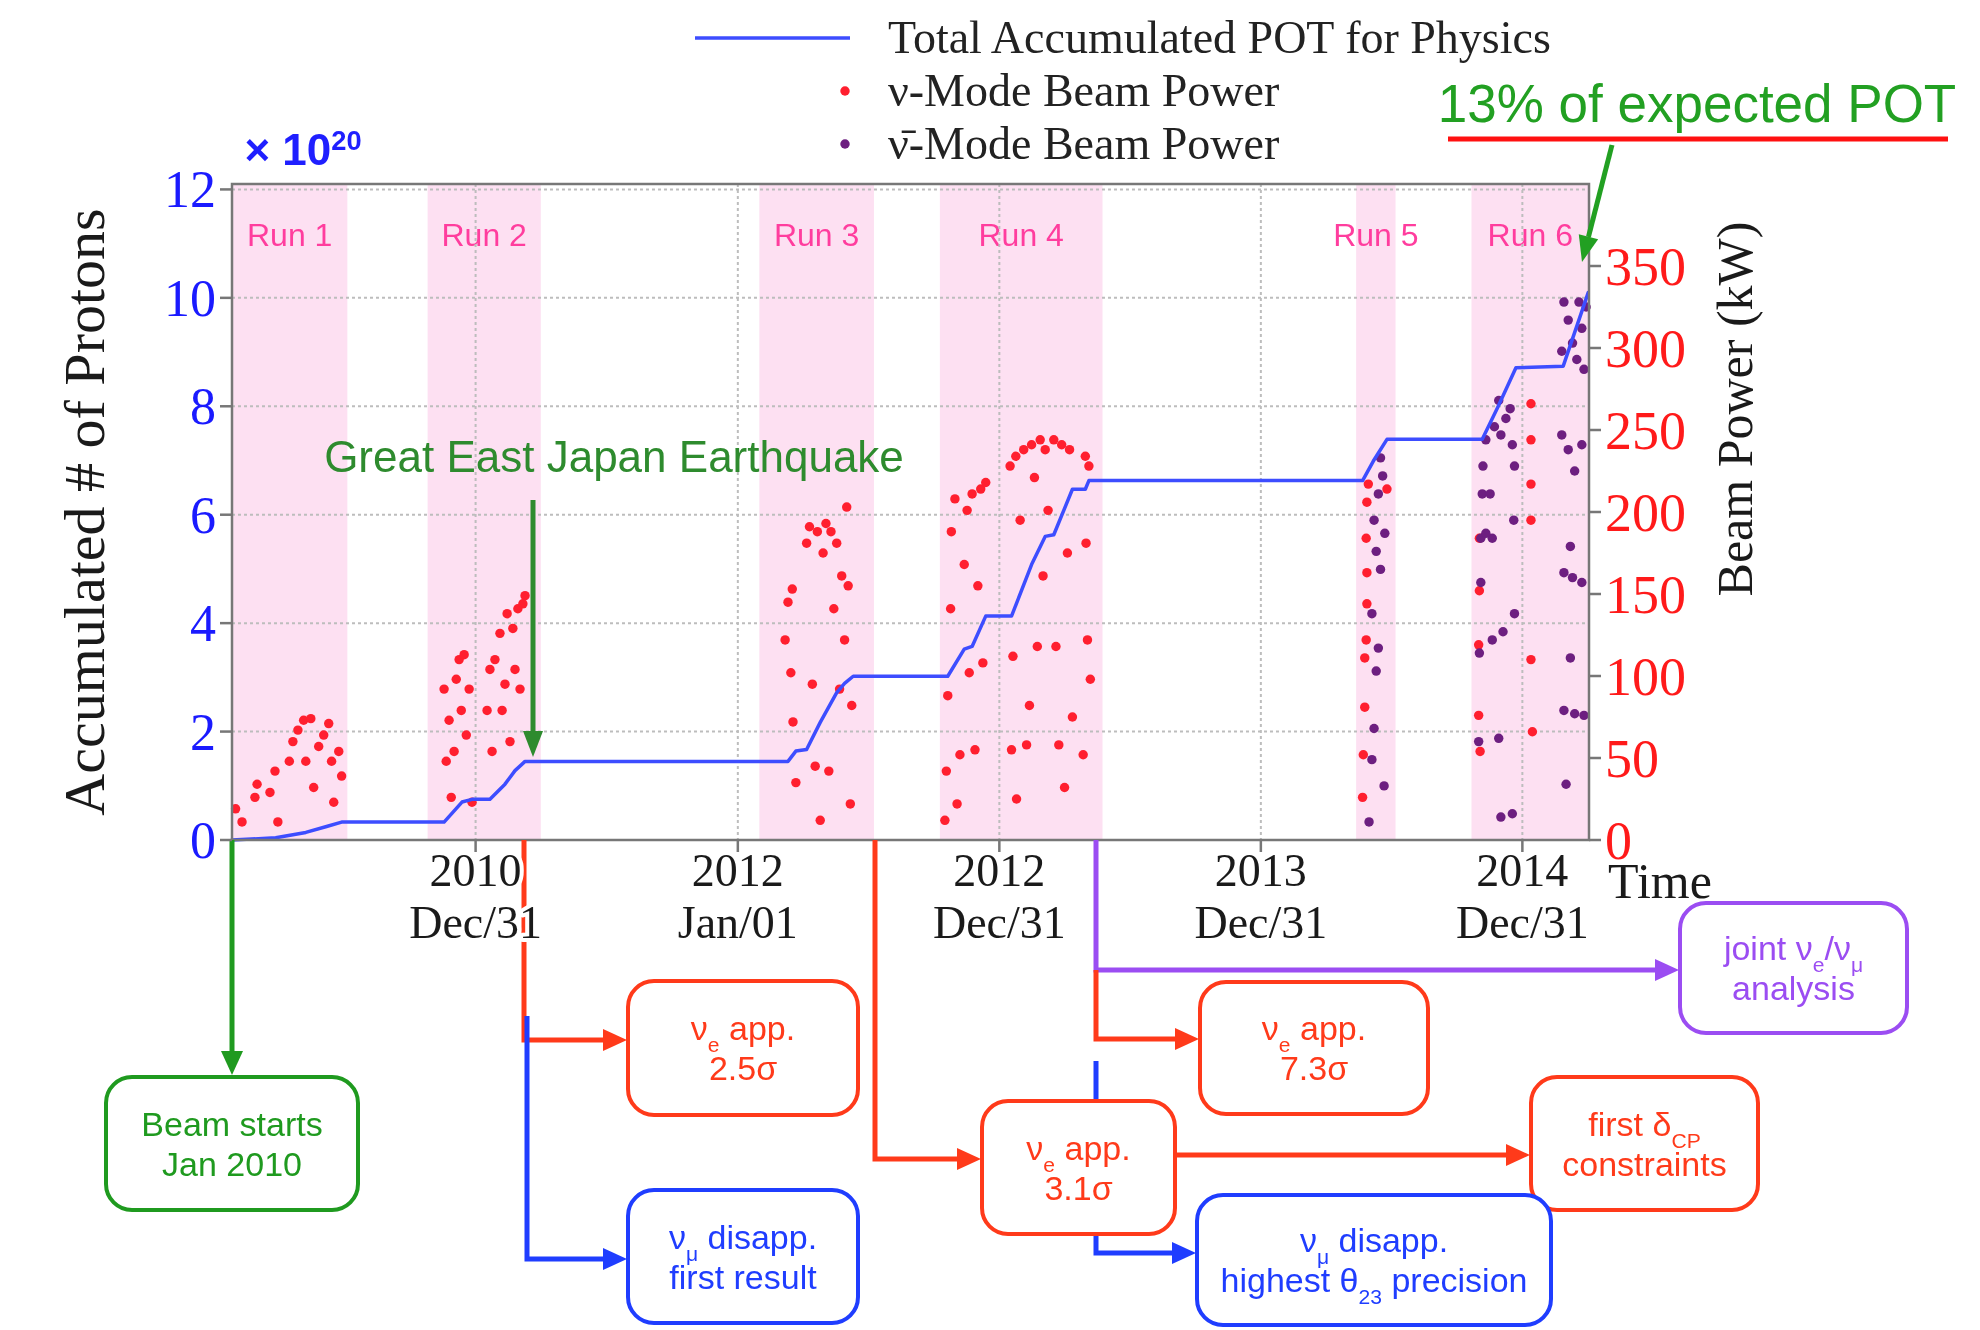 This screenshot has height=1330, width=1980. Describe the element at coordinates (1522, 896) in the screenshot. I see `x-tick-label: 2014 Dec/31` at that location.